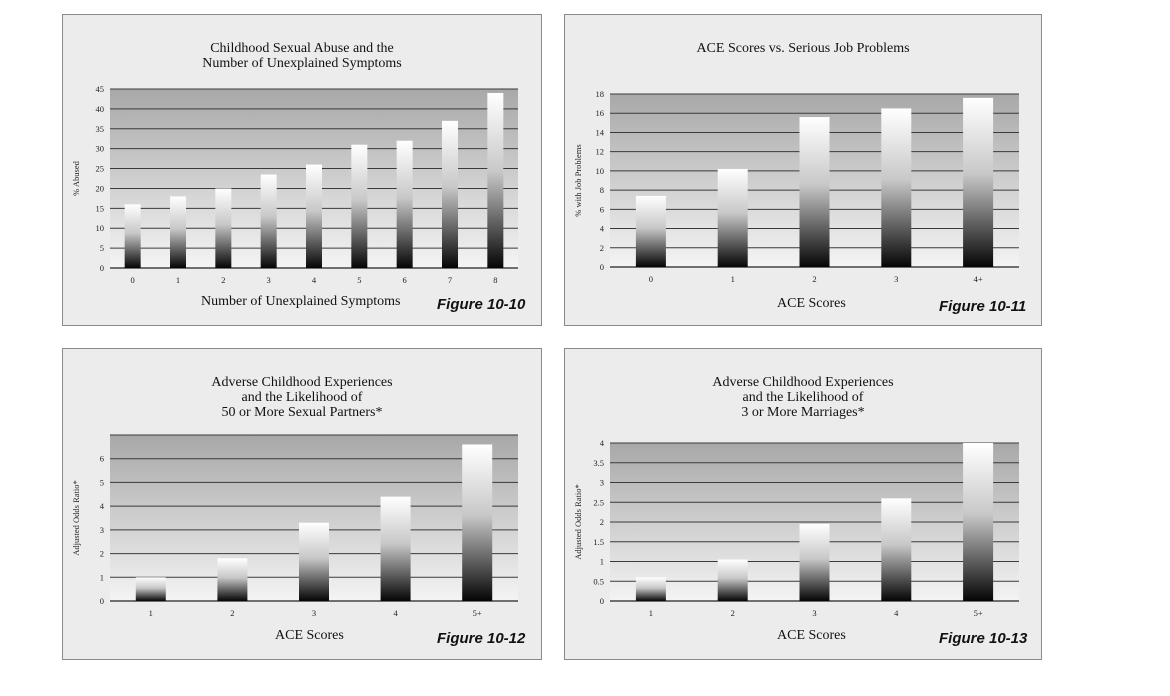  Describe the element at coordinates (481, 638) in the screenshot. I see `figure-label: Figure 10-12` at that location.